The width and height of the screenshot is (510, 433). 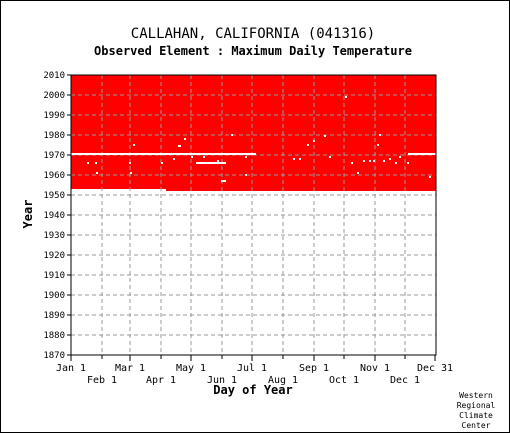 What do you see at coordinates (222, 380) in the screenshot?
I see `x-tick-label: Jun 1` at bounding box center [222, 380].